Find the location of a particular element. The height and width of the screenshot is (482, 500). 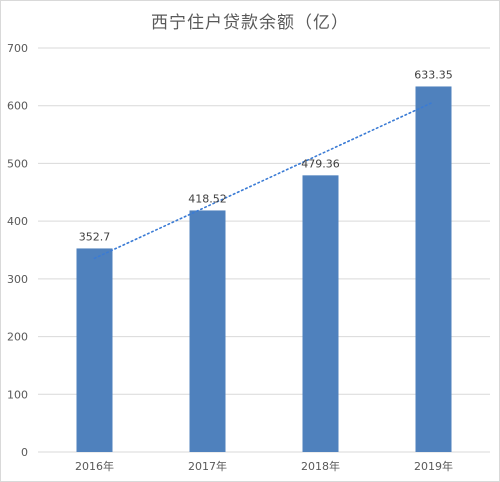

y-tick-label: 500 is located at coordinates (17, 163).